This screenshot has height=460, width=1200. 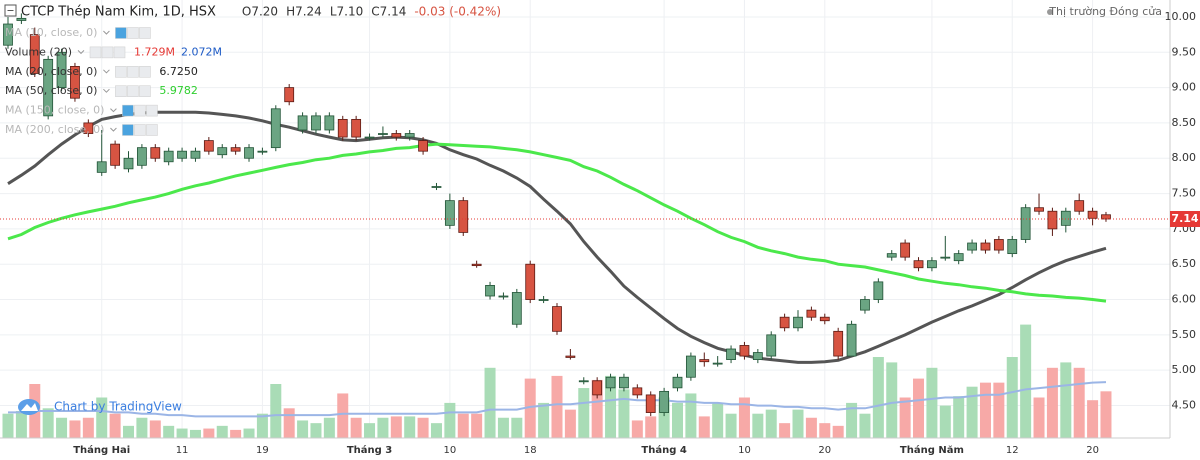 I want to click on x-tick-label: Tháng 4, so click(x=663, y=450).